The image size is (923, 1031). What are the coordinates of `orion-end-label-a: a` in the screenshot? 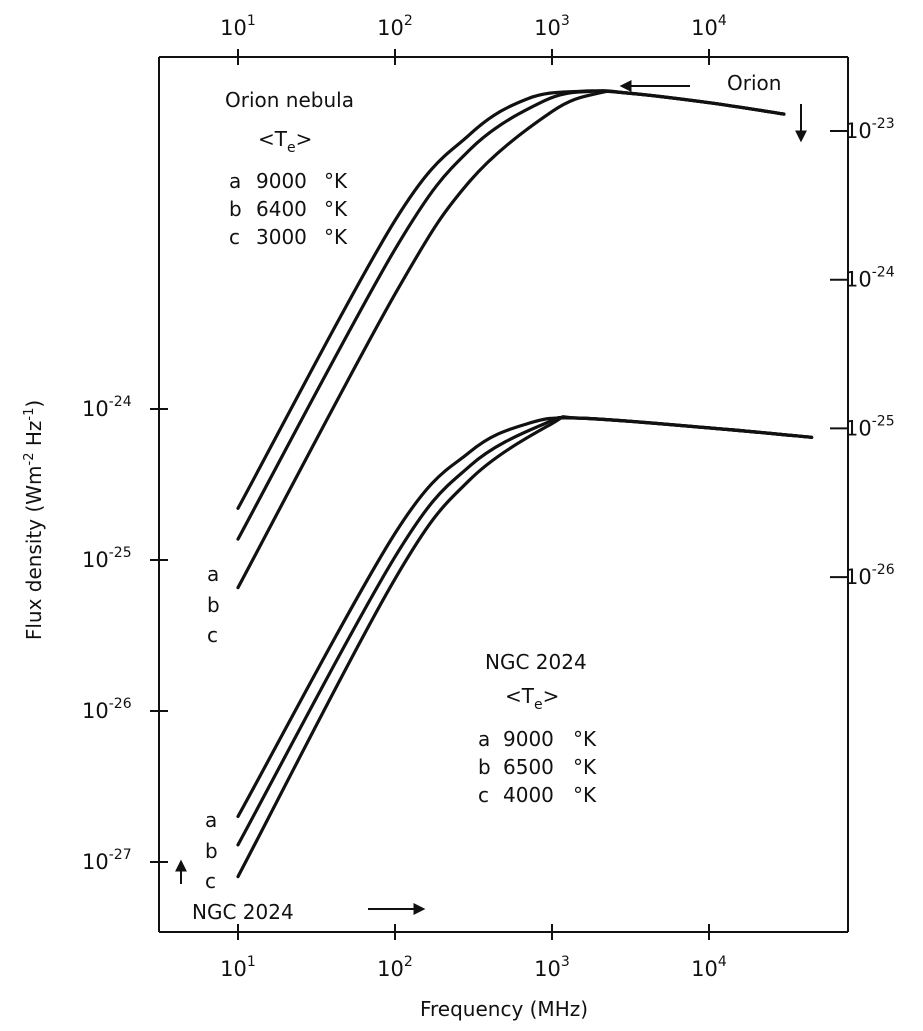 It's located at (213, 574).